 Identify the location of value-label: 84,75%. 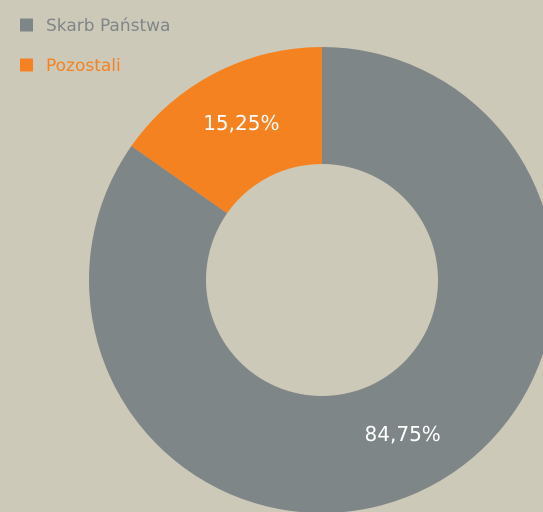
(403, 434).